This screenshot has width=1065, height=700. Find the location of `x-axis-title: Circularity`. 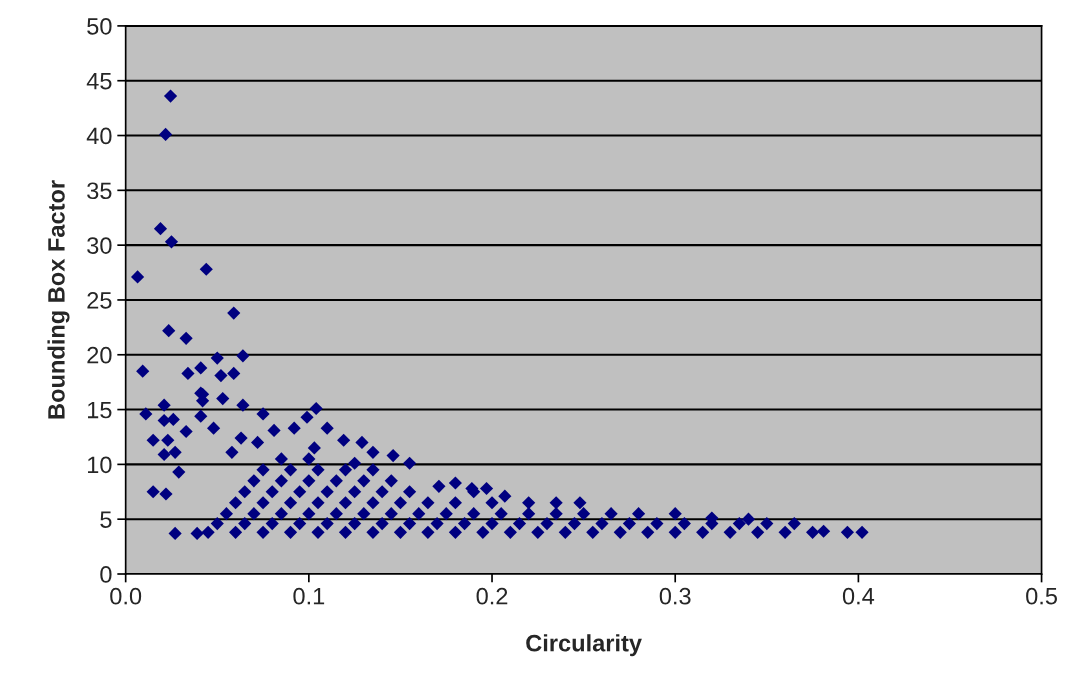

x-axis-title: Circularity is located at coordinates (584, 645).